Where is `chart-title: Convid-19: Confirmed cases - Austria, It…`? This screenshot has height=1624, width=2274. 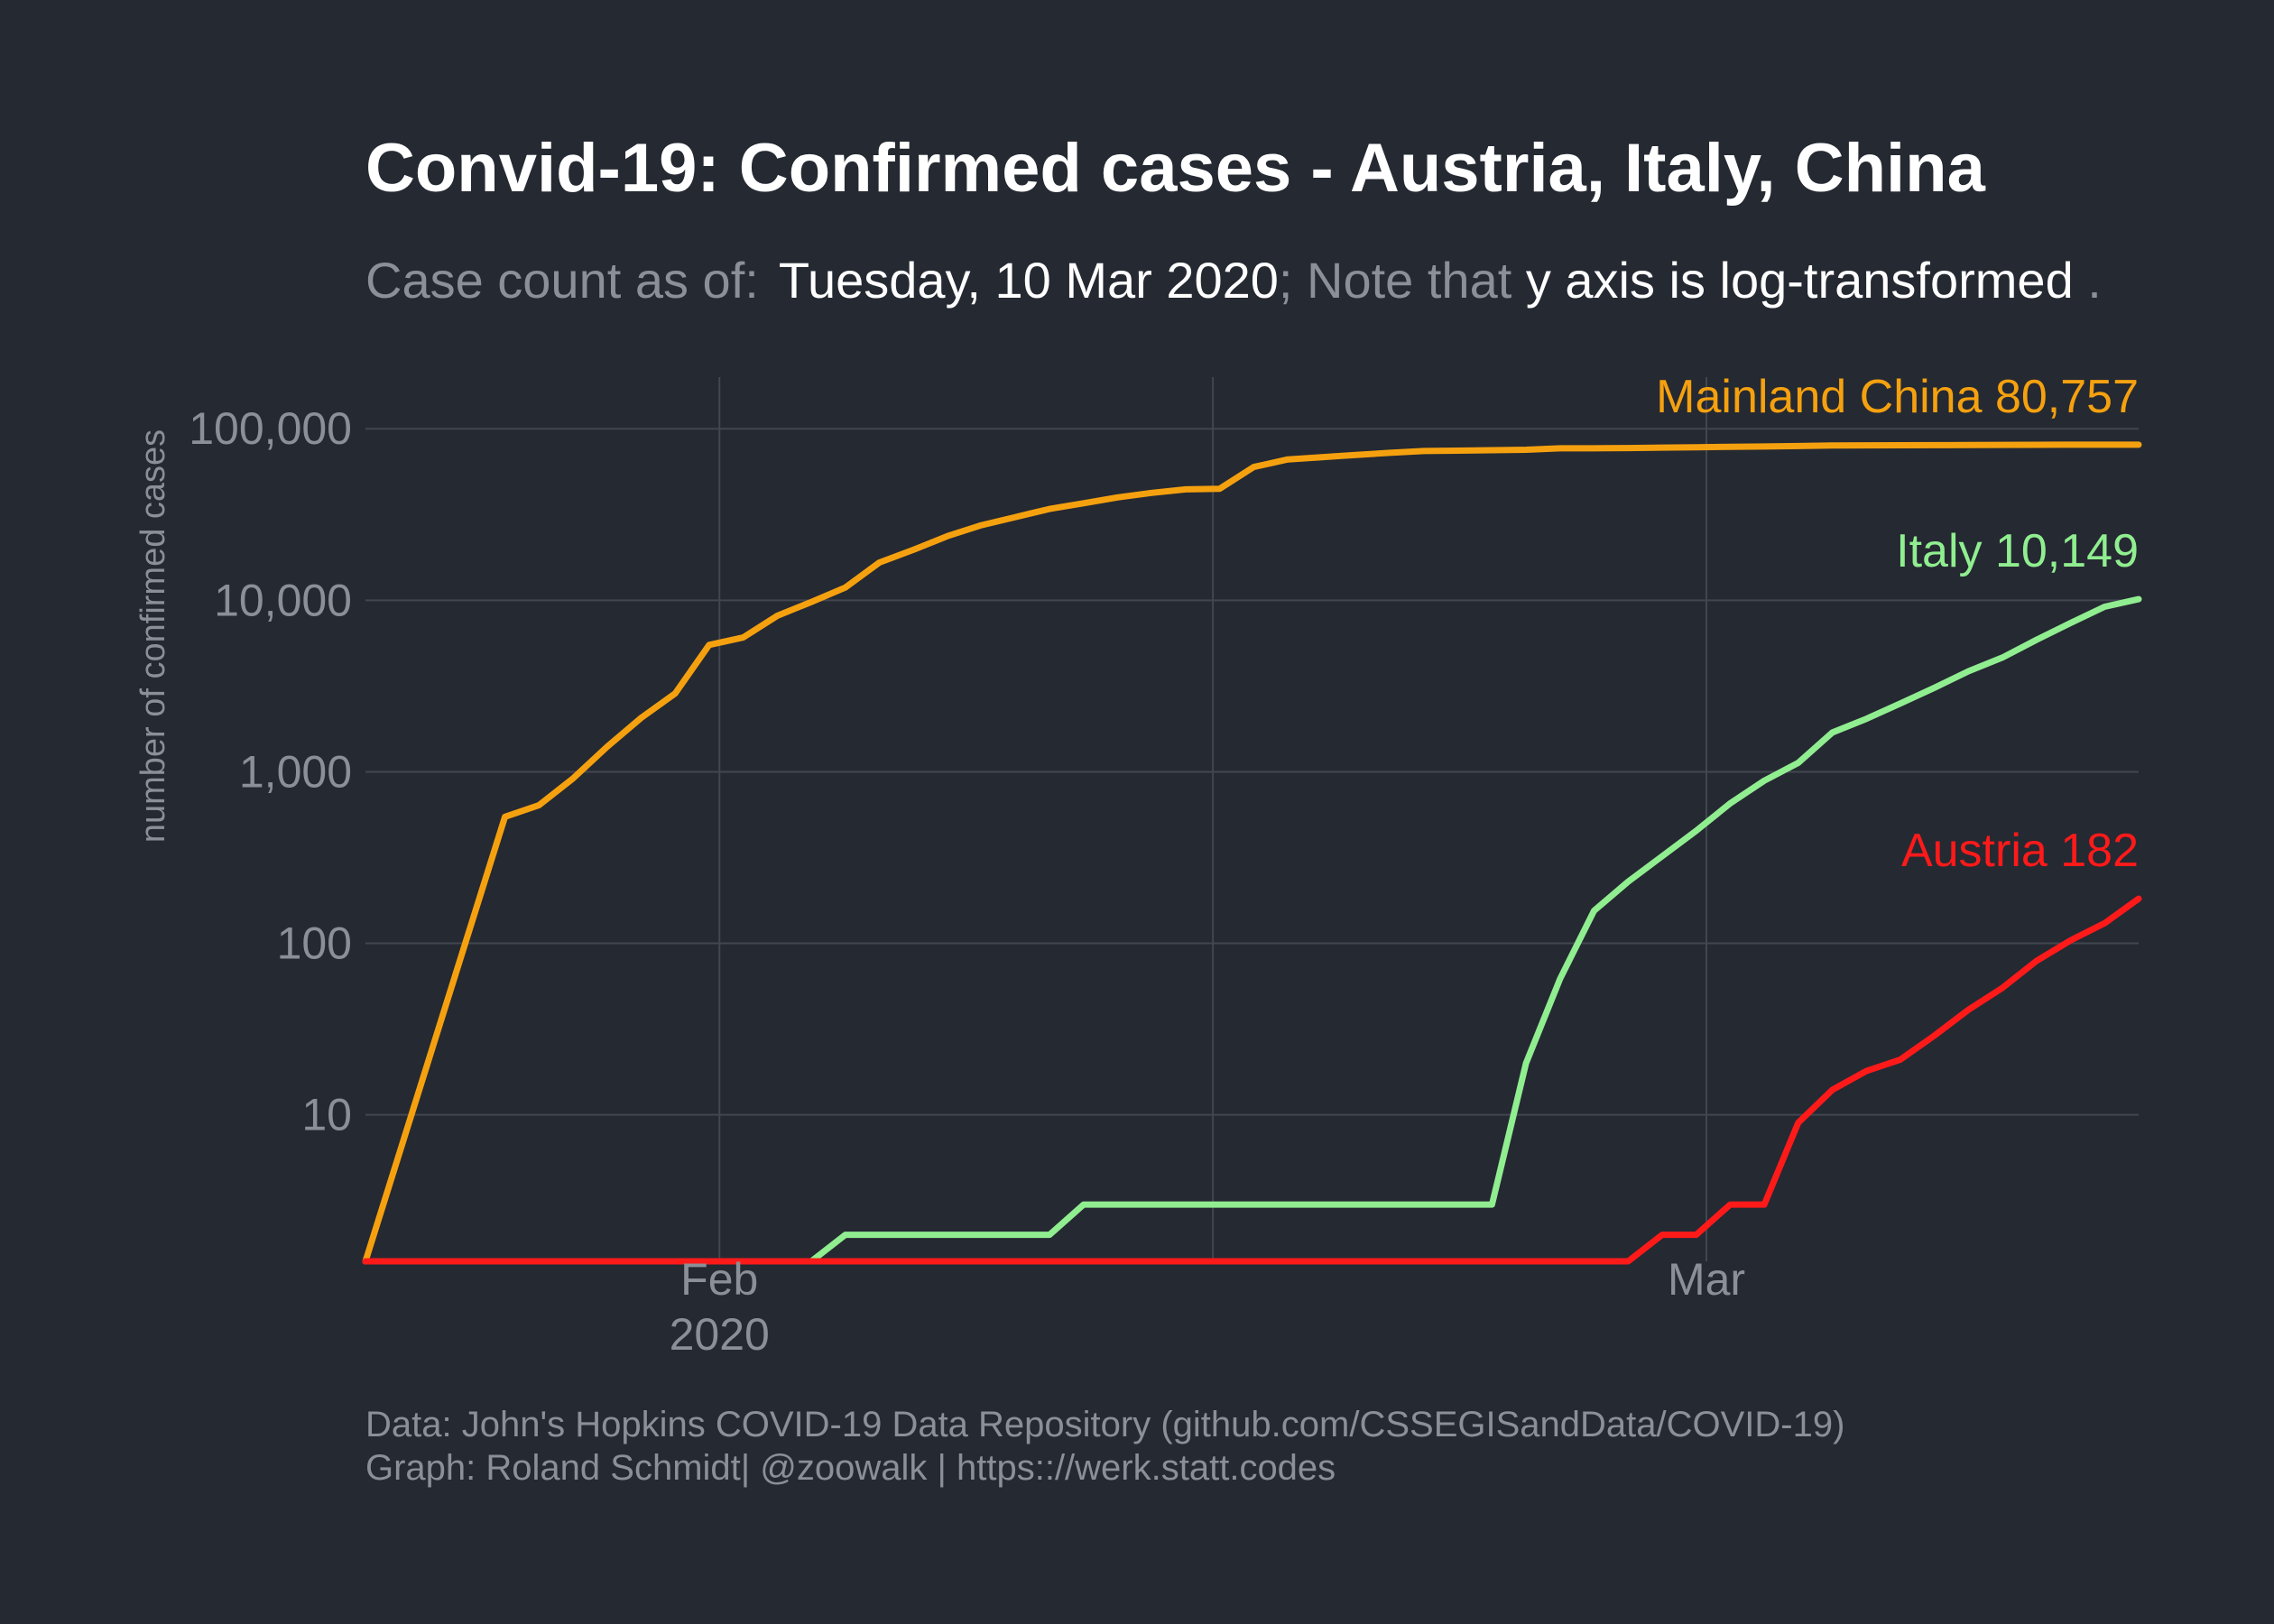 chart-title: Convid-19: Confirmed cases - Austria, It… is located at coordinates (1175, 169).